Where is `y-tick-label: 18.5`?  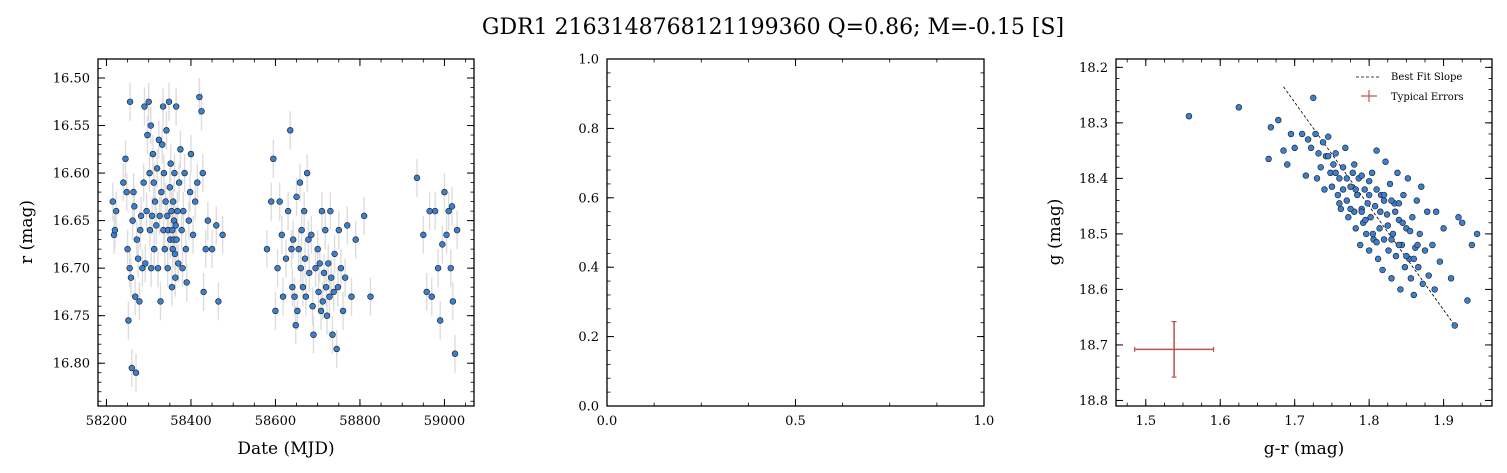
y-tick-label: 18.5 is located at coordinates (1093, 234).